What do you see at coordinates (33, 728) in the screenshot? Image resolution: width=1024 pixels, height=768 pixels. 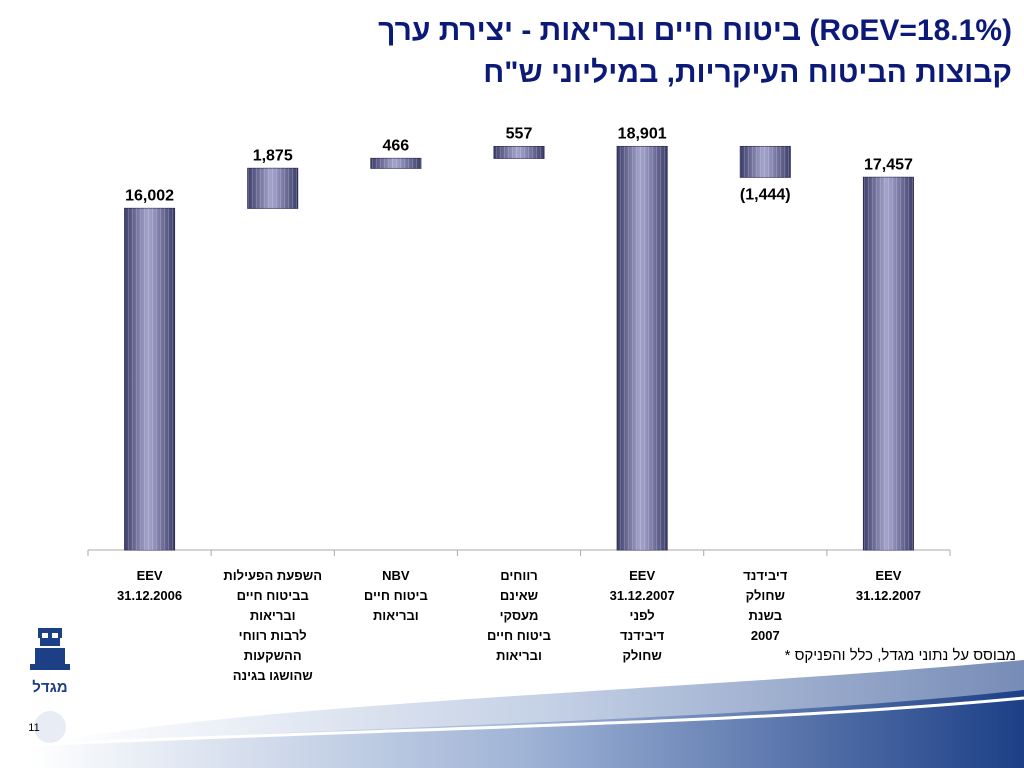 I see `page-number: 11` at bounding box center [33, 728].